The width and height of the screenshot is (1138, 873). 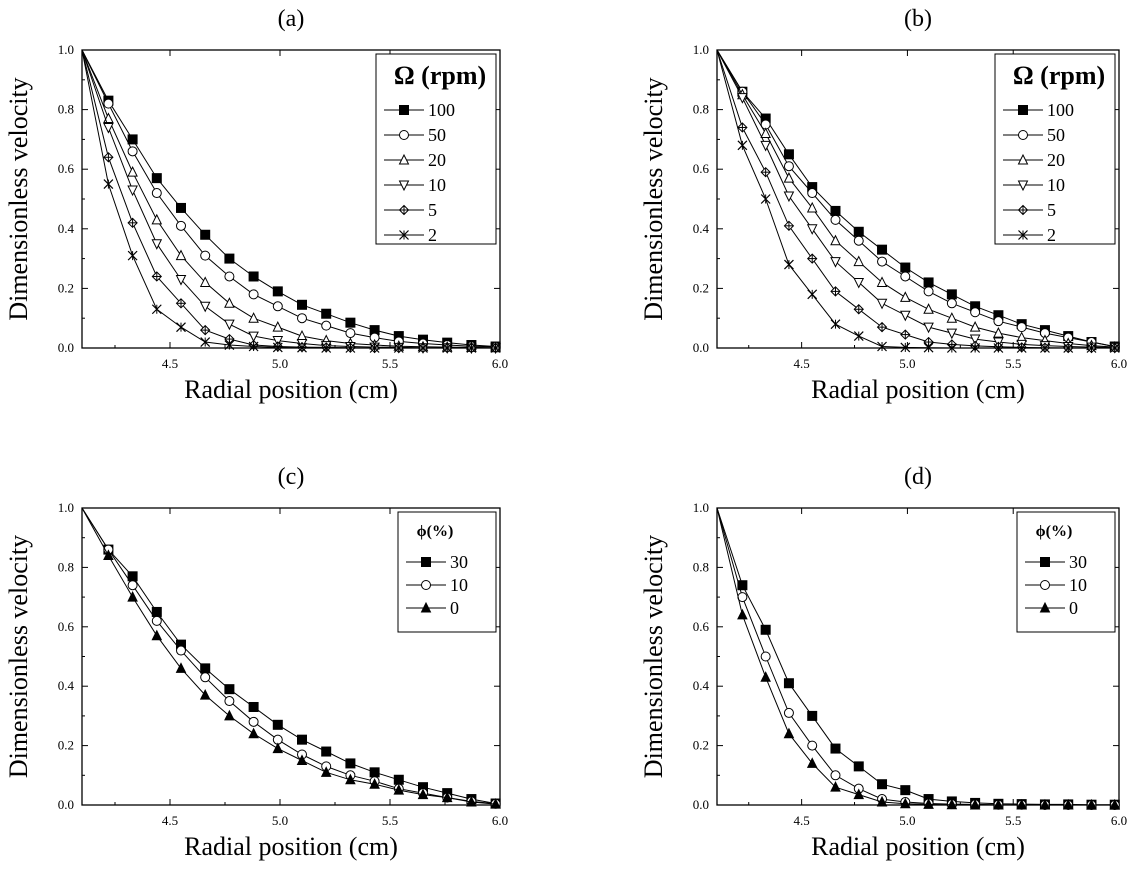 What do you see at coordinates (701, 804) in the screenshot?
I see `y-tick-label: 0.0` at bounding box center [701, 804].